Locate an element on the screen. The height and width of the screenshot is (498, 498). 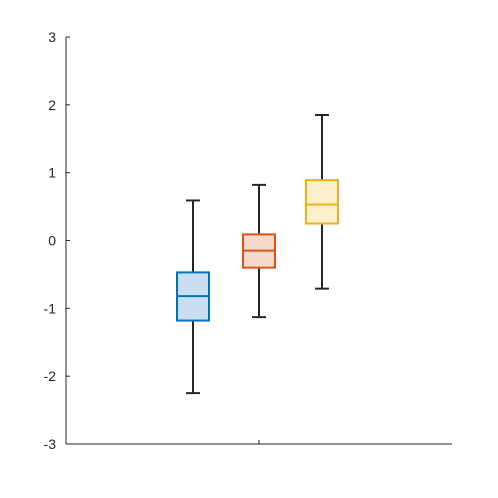
y-tick-label: 1 is located at coordinates (52, 173).